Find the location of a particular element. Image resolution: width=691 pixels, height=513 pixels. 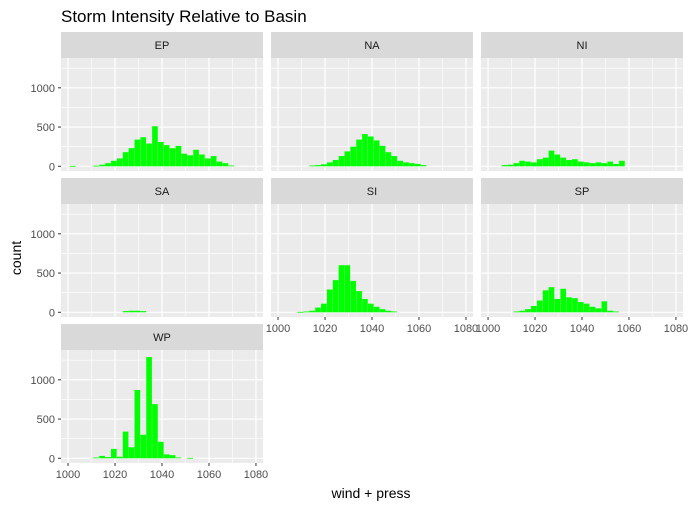

facet-strip-label: NA is located at coordinates (372, 46).